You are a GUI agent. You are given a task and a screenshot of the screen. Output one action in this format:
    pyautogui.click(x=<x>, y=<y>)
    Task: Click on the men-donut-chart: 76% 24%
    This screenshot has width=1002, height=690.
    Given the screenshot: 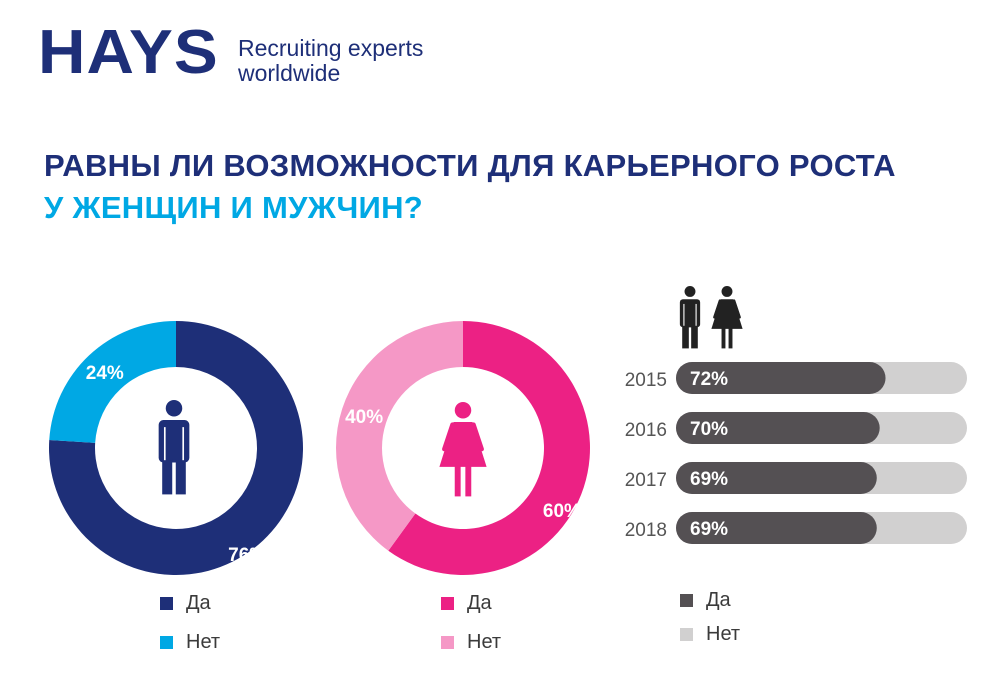 What is the action you would take?
    pyautogui.click(x=175, y=448)
    